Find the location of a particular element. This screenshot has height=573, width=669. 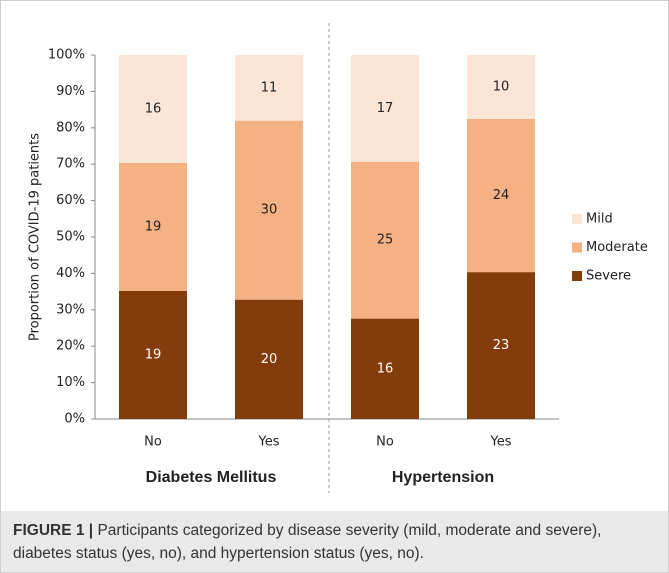

data-label: 23 is located at coordinates (501, 345).